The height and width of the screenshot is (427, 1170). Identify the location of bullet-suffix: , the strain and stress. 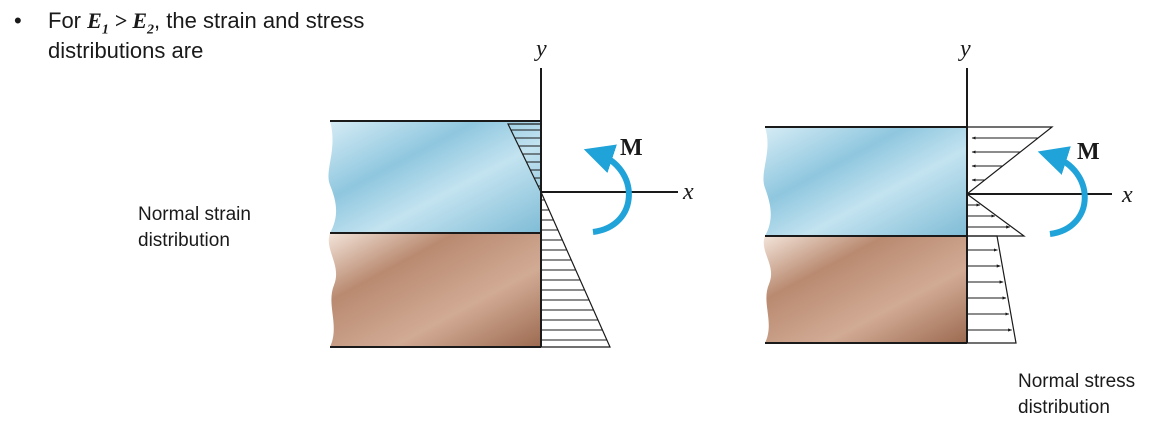
(259, 20).